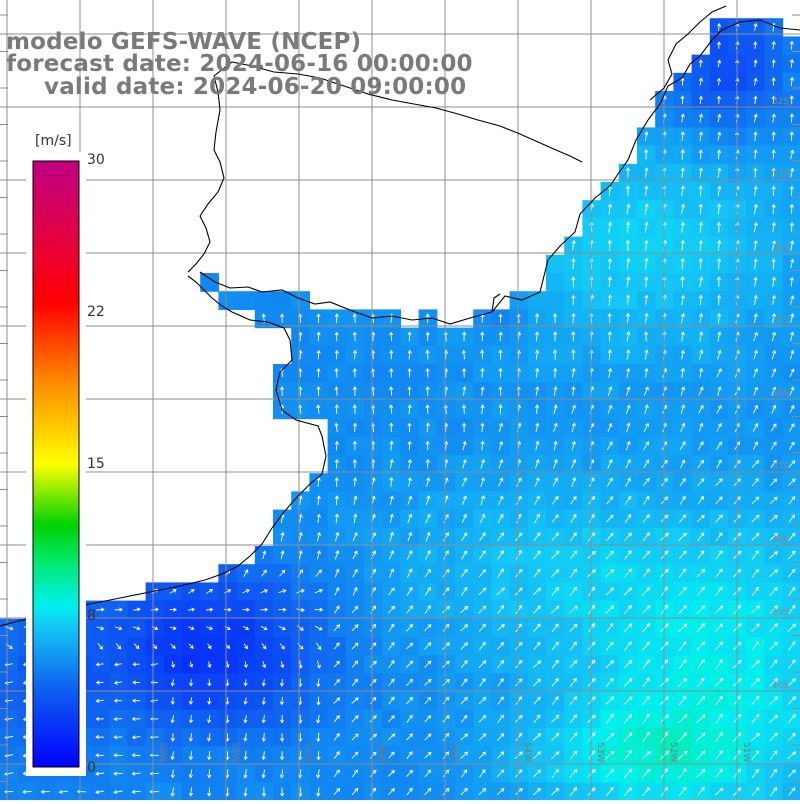 The height and width of the screenshot is (804, 800). Describe the element at coordinates (780, 540) in the screenshot. I see `latitude-label: 38S` at that location.